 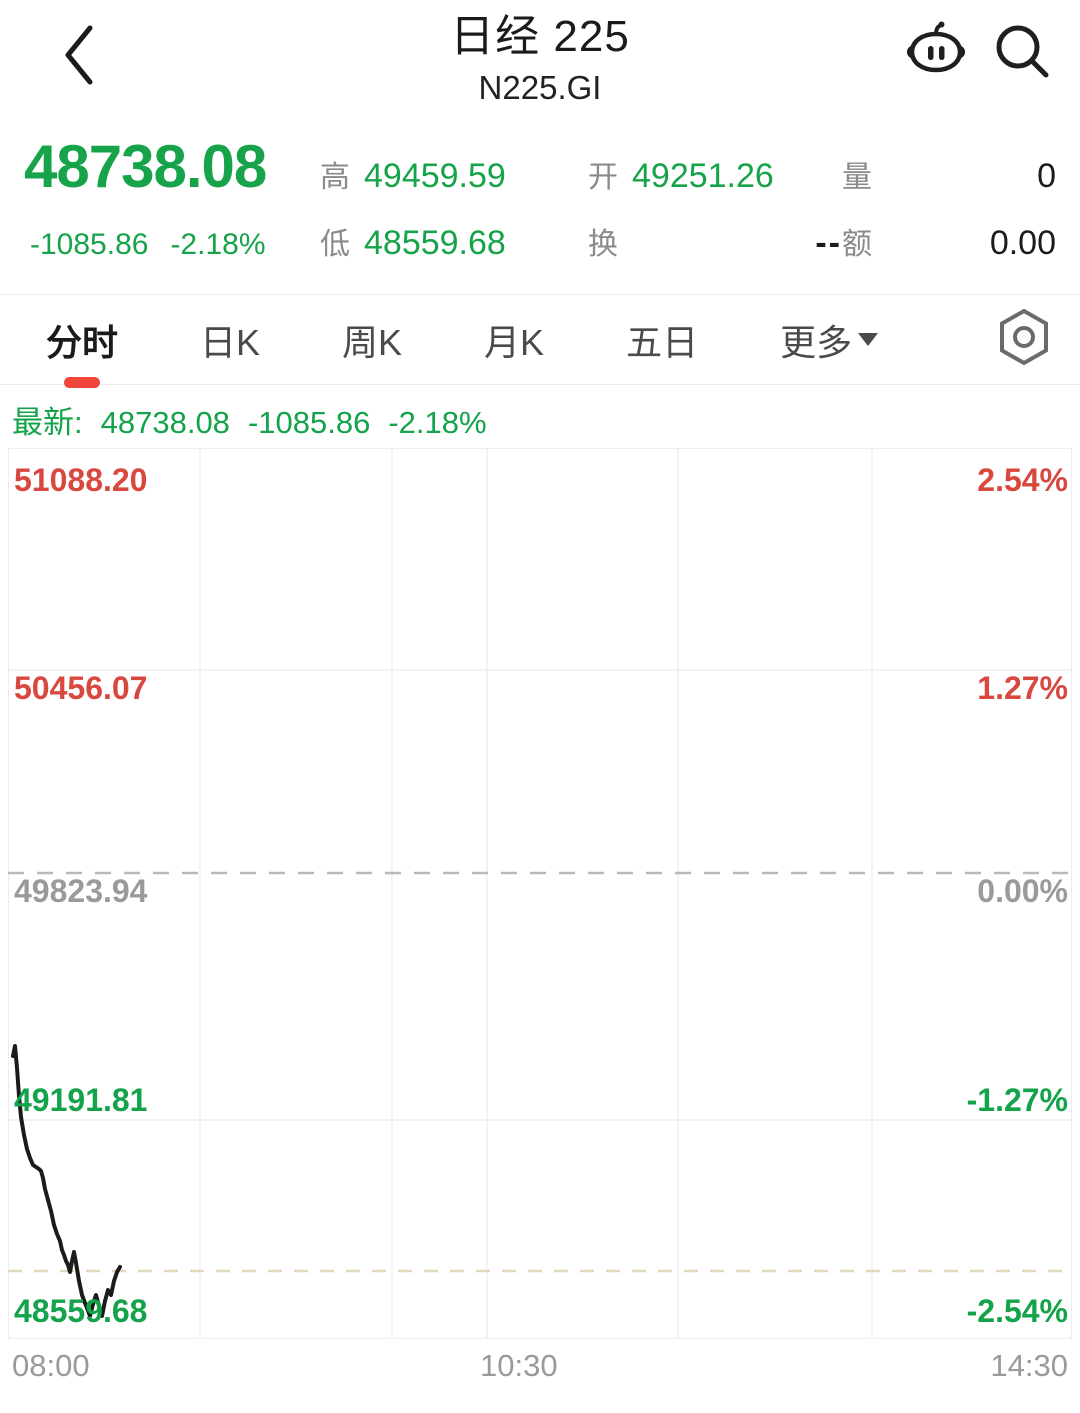 I want to click on change-block: -1085.86 -2.18%, so click(x=172, y=245).